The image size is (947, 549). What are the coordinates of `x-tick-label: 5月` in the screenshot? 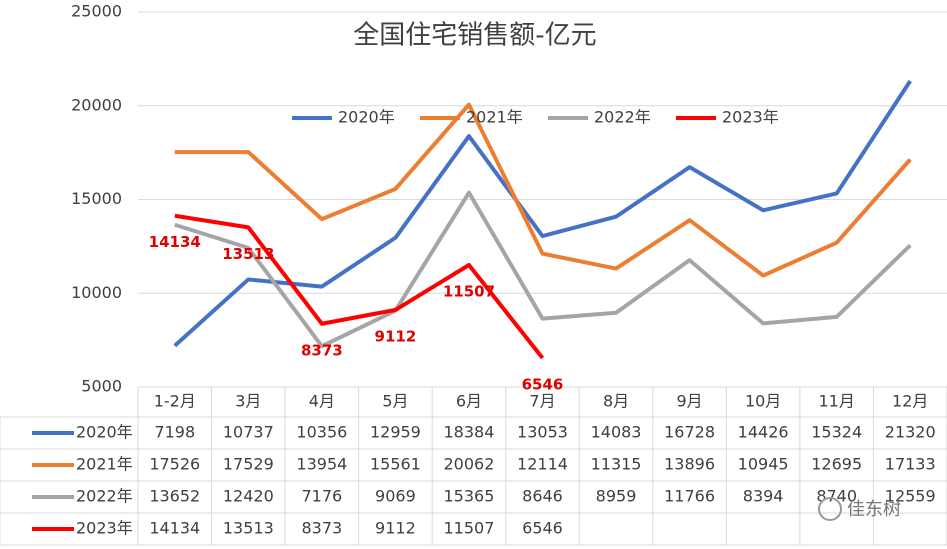 It's located at (395, 401).